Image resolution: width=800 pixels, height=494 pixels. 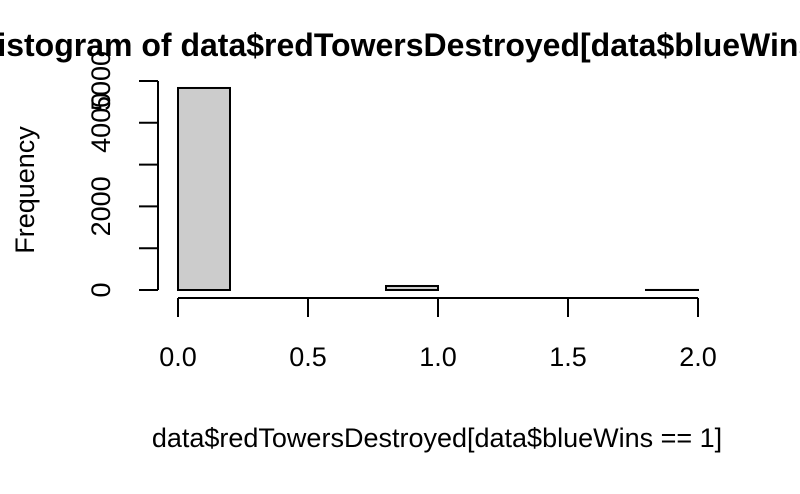 What do you see at coordinates (101, 206) in the screenshot?
I see `y-tick-label: 2000` at bounding box center [101, 206].